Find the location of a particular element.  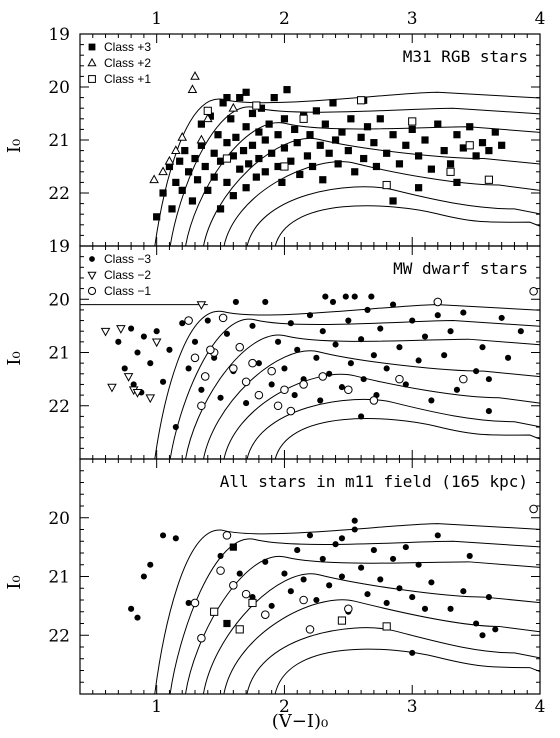

top-axis: 1 2 3 4 is located at coordinates (348, 19).